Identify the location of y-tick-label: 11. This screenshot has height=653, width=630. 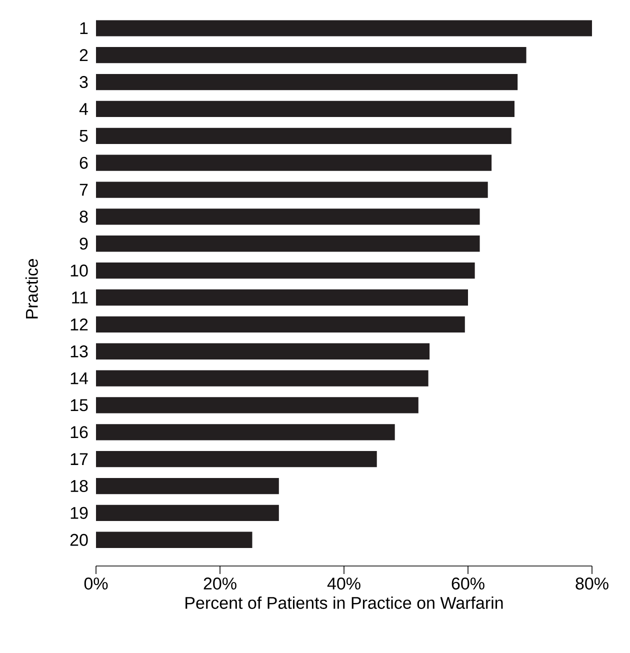
(80, 298).